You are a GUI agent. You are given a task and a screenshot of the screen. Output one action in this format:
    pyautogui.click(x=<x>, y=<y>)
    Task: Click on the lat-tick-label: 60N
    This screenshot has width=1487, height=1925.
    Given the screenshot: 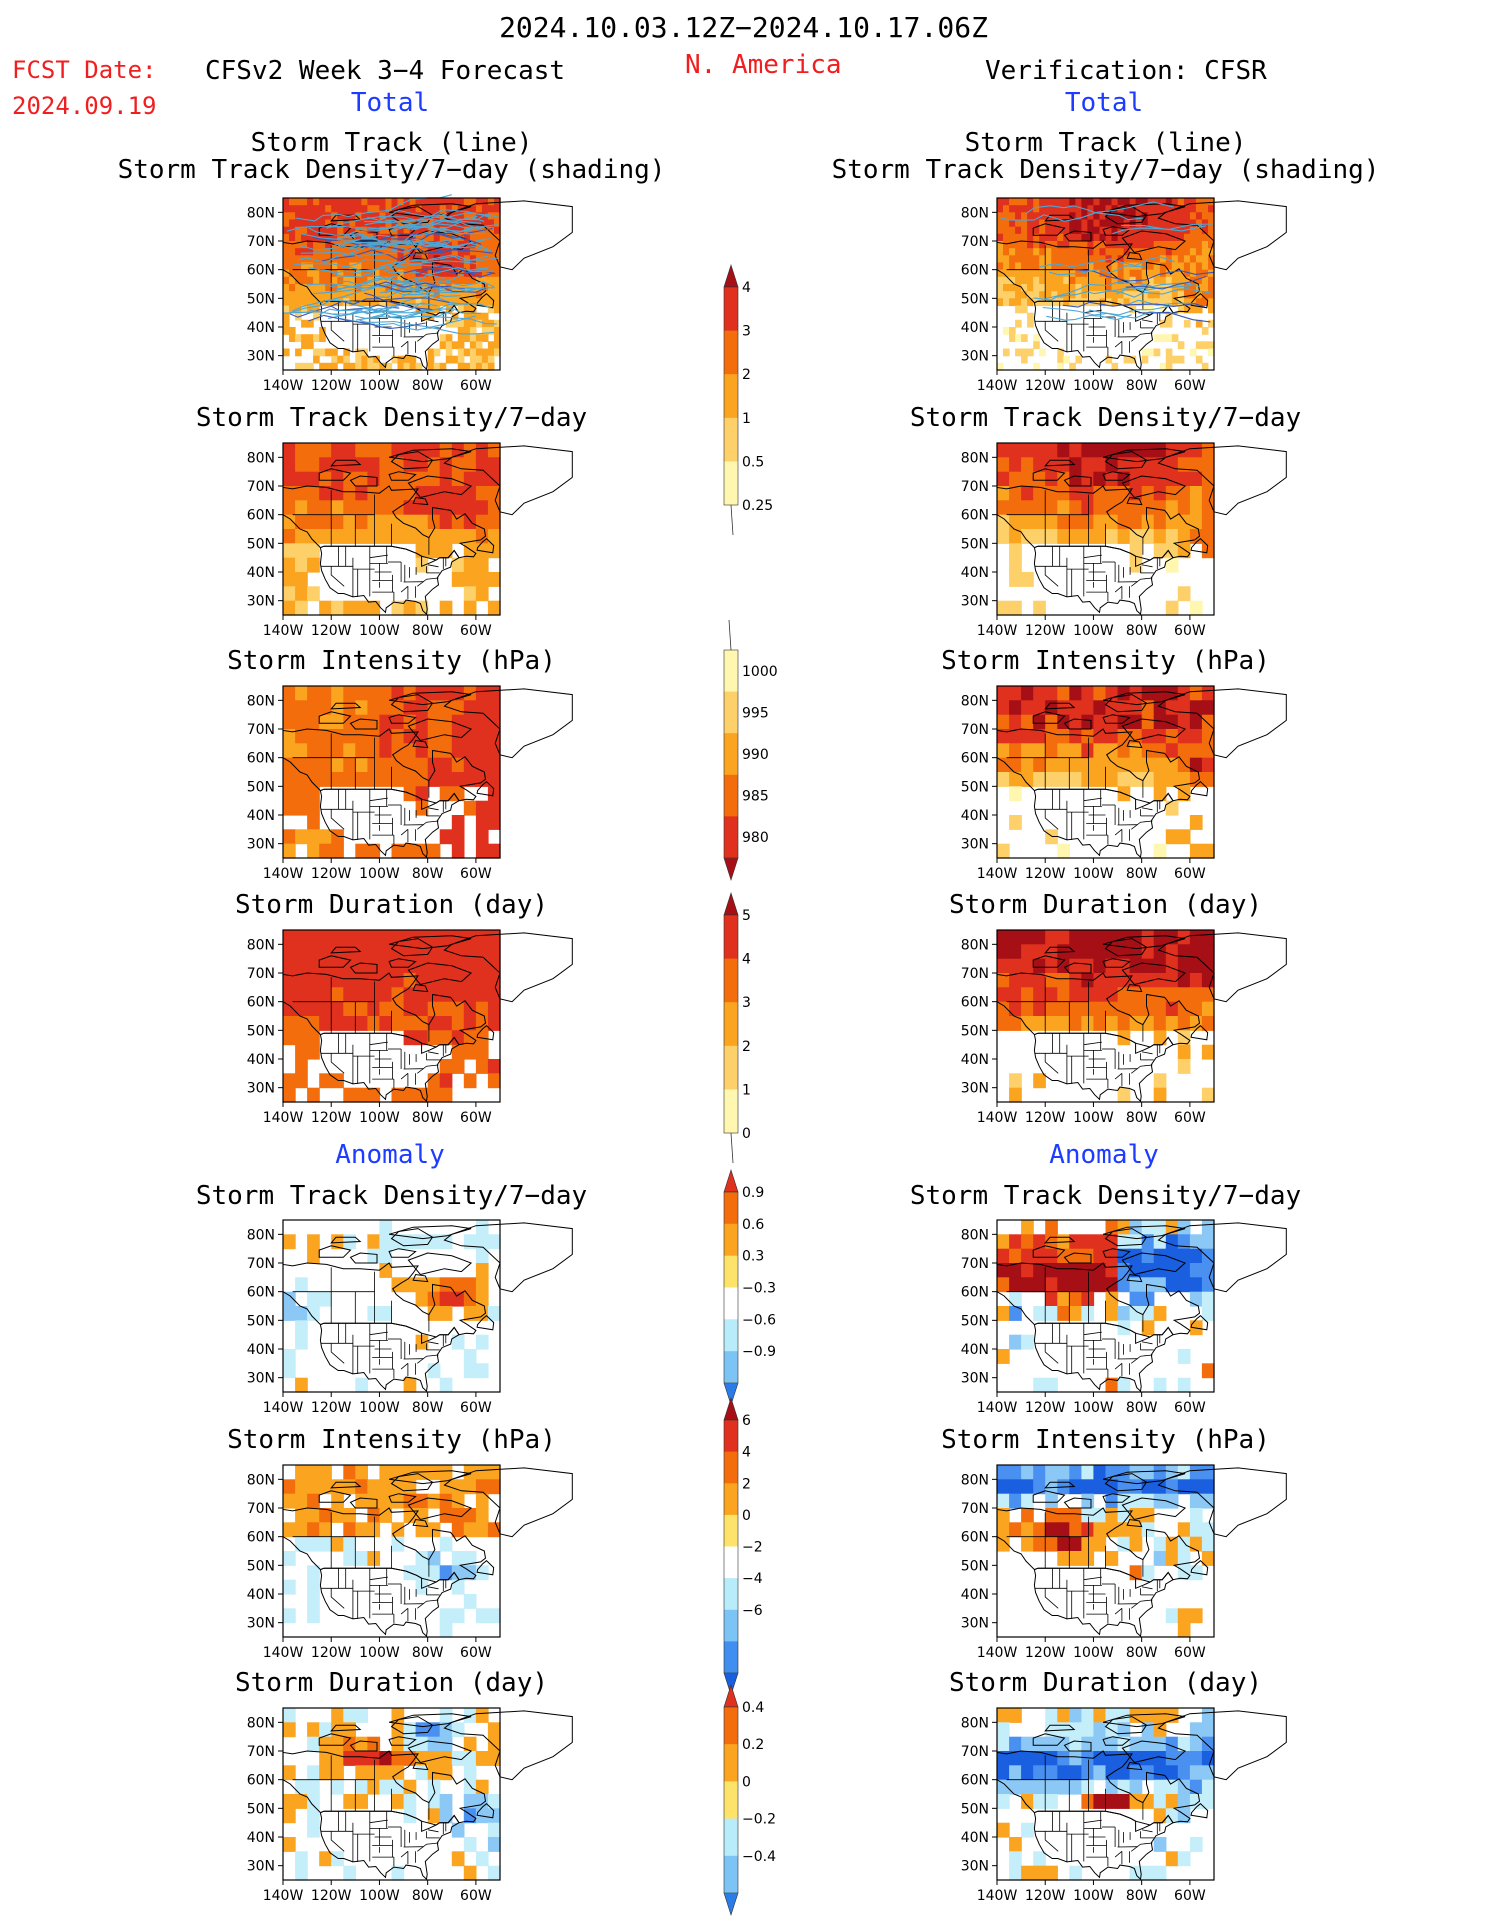 What is the action you would take?
    pyautogui.click(x=261, y=759)
    